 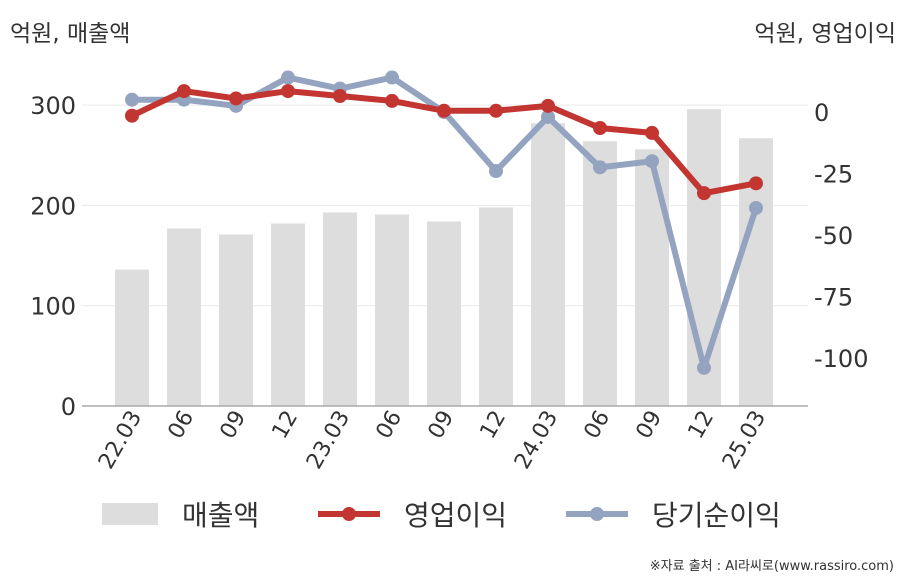 What do you see at coordinates (716, 515) in the screenshot?
I see `legend-label-net: 당기순이익` at bounding box center [716, 515].